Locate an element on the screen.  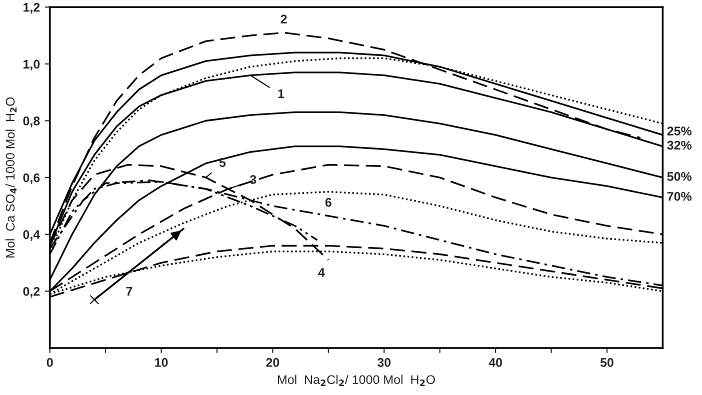
x-tick-label: 50 is located at coordinates (607, 362).